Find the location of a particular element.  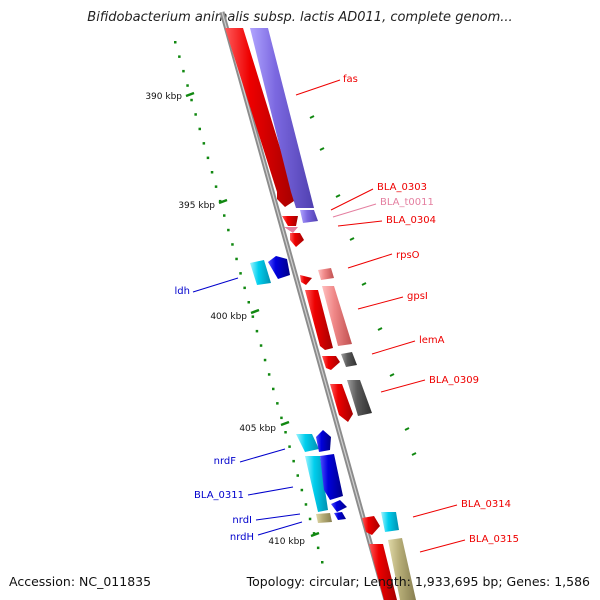

gene-label-bla0314: BLA_0314 is located at coordinates (461, 508).